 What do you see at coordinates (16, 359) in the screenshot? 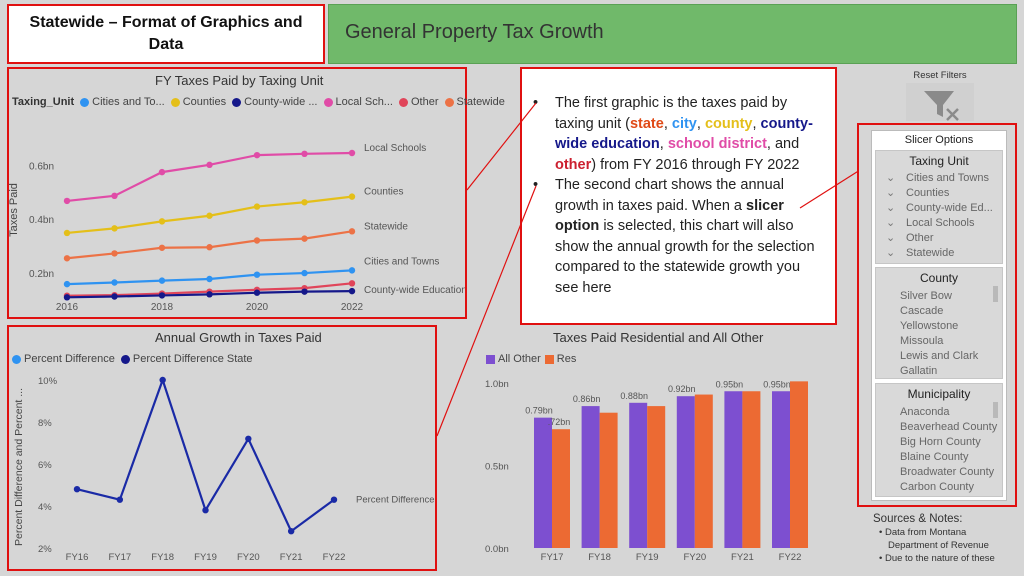
I see `legend-dot-percent-diff` at bounding box center [16, 359].